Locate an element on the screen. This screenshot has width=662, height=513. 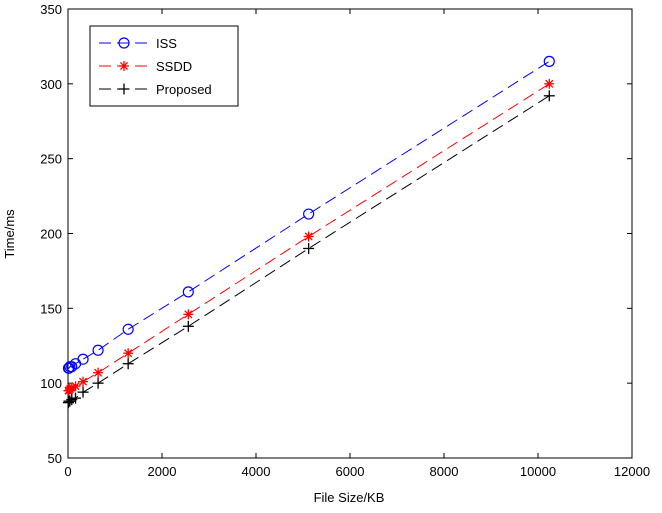
x-tick-label: 4000 is located at coordinates (256, 471).